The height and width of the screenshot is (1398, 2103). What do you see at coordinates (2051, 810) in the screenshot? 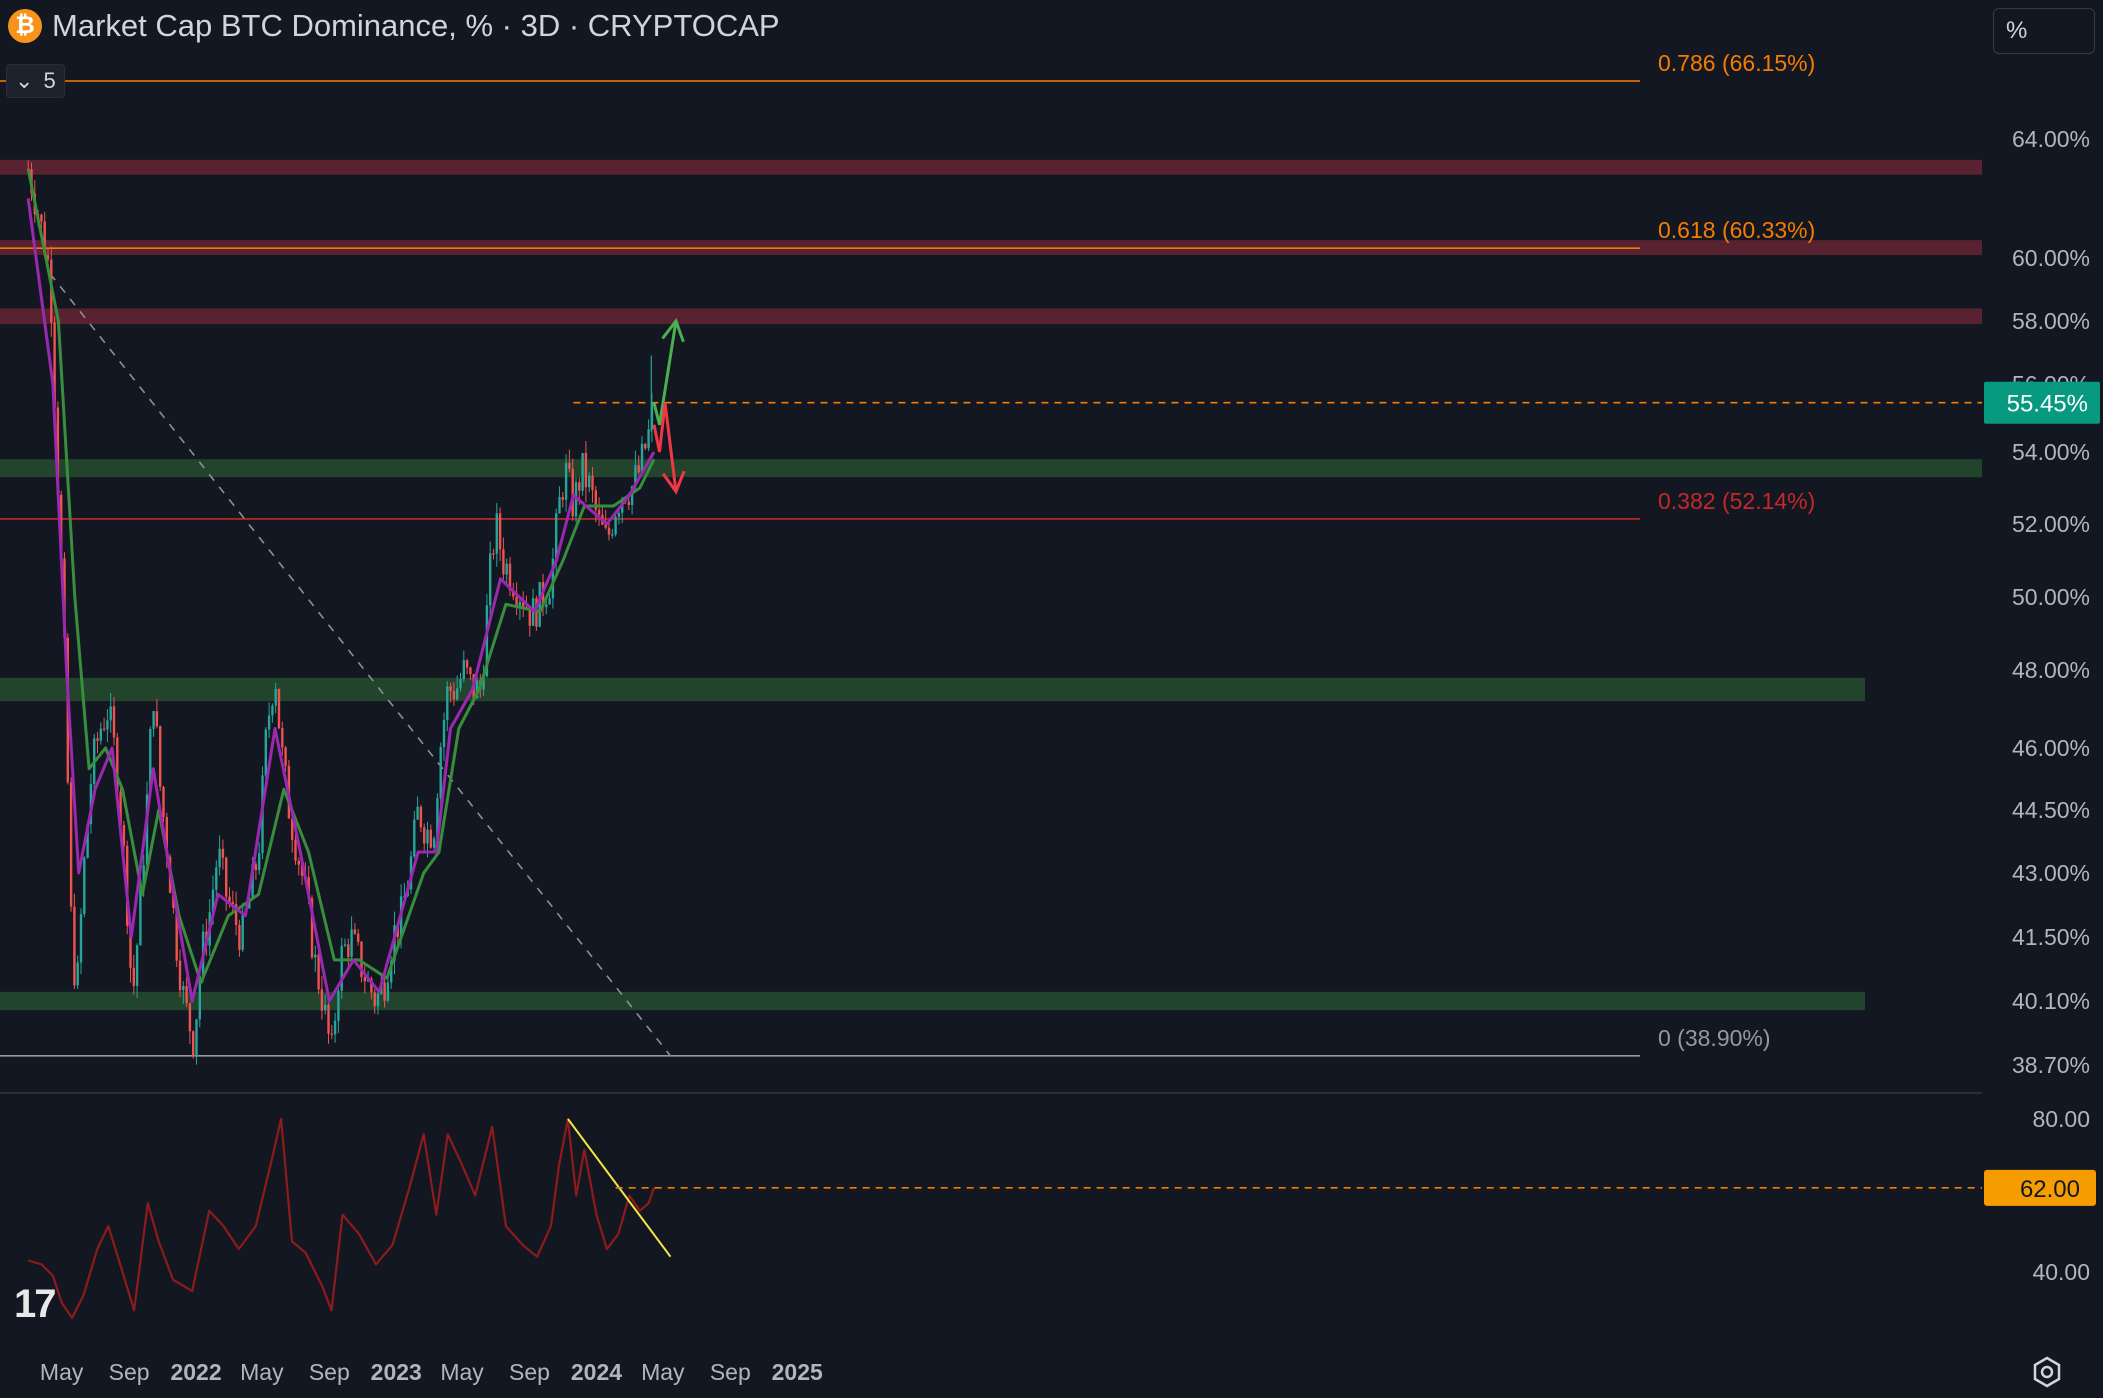
I see `price-axis-tick: 44.50%` at bounding box center [2051, 810].